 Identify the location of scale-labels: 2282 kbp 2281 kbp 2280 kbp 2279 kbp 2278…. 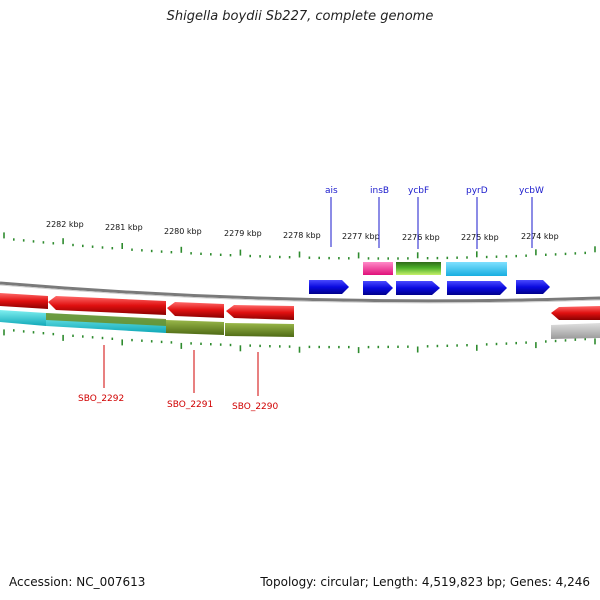
(302, 231).